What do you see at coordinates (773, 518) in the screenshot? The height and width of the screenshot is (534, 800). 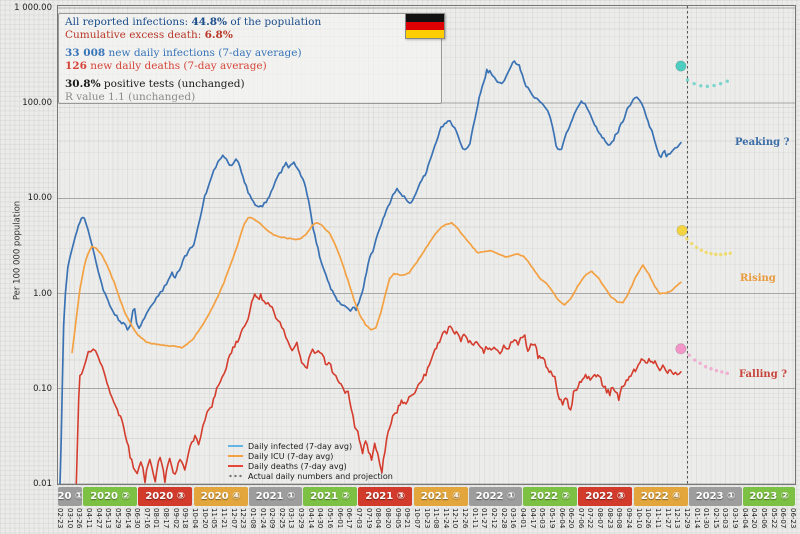 I see `x-tick-label: 05-22` at bounding box center [773, 518].